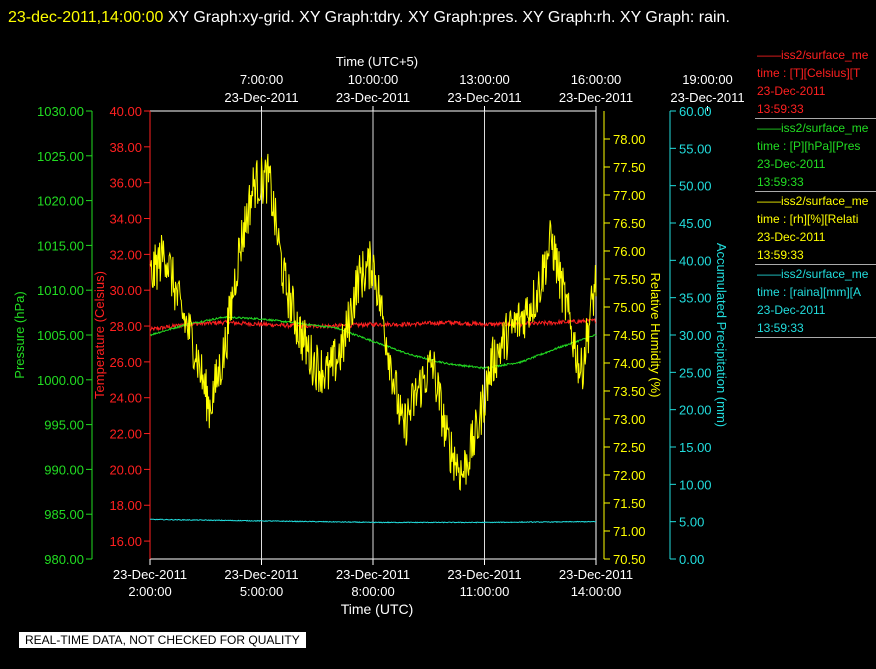  What do you see at coordinates (629, 419) in the screenshot?
I see `rh-axis-tick-label: 73.00` at bounding box center [629, 419].